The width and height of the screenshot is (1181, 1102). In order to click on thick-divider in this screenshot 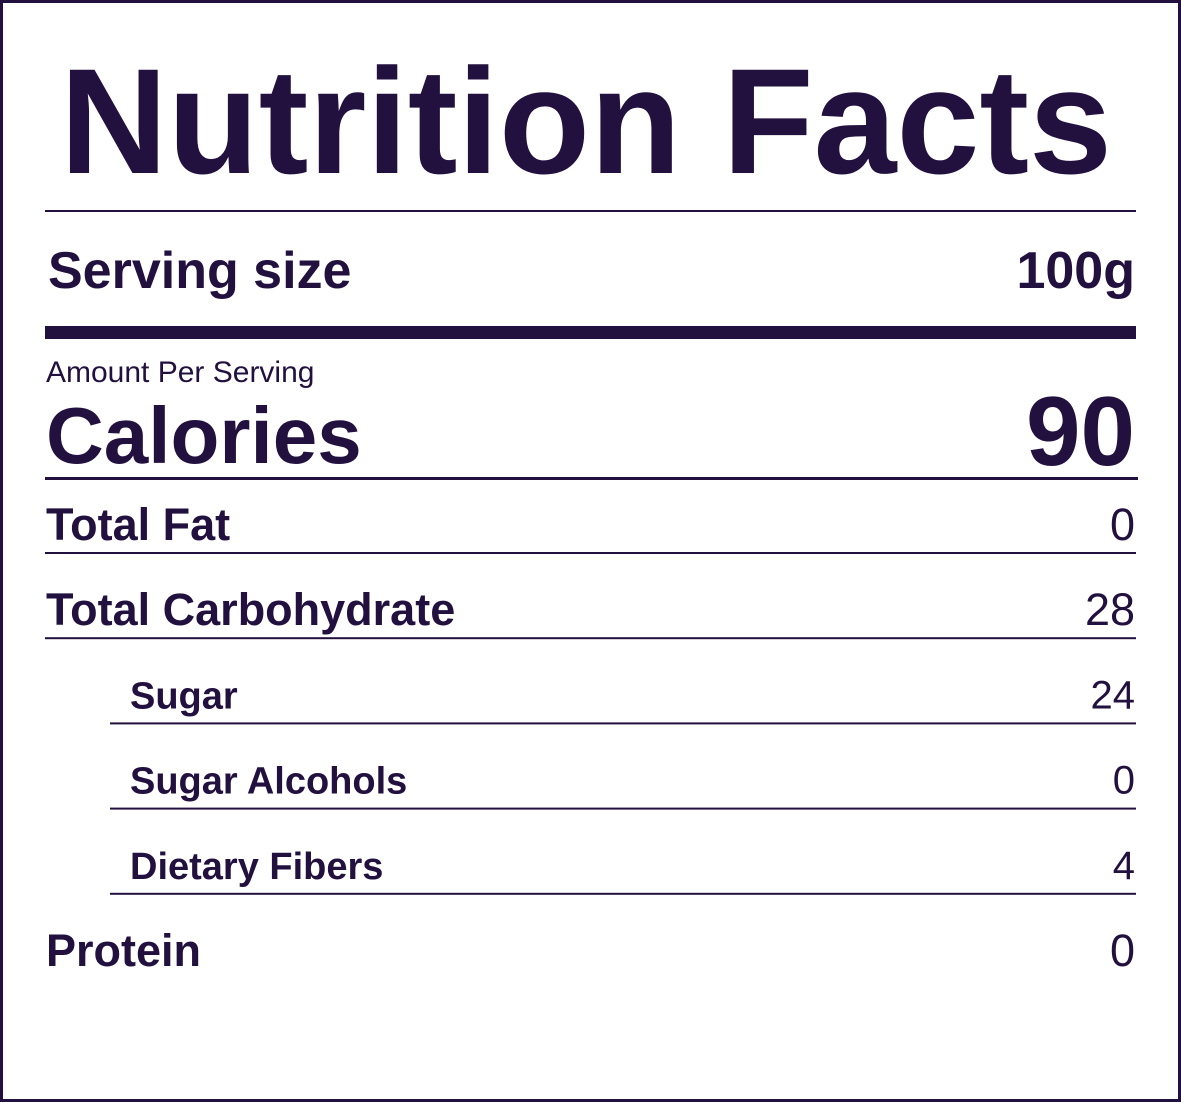, I will do `click(590, 332)`.